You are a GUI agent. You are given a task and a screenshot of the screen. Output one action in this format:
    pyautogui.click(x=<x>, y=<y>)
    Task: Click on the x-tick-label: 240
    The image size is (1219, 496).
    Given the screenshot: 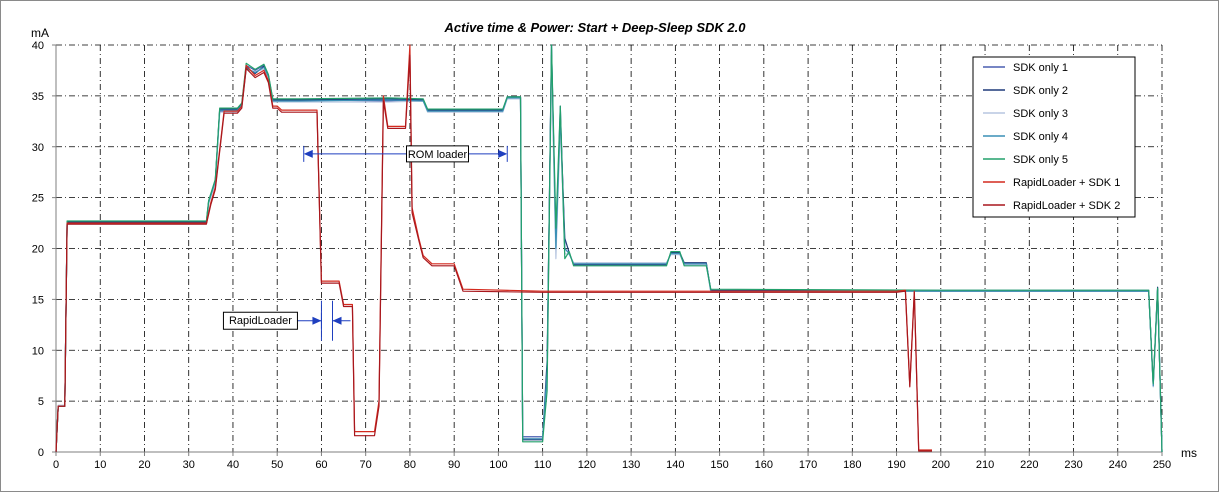 What is the action you would take?
    pyautogui.click(x=1118, y=465)
    